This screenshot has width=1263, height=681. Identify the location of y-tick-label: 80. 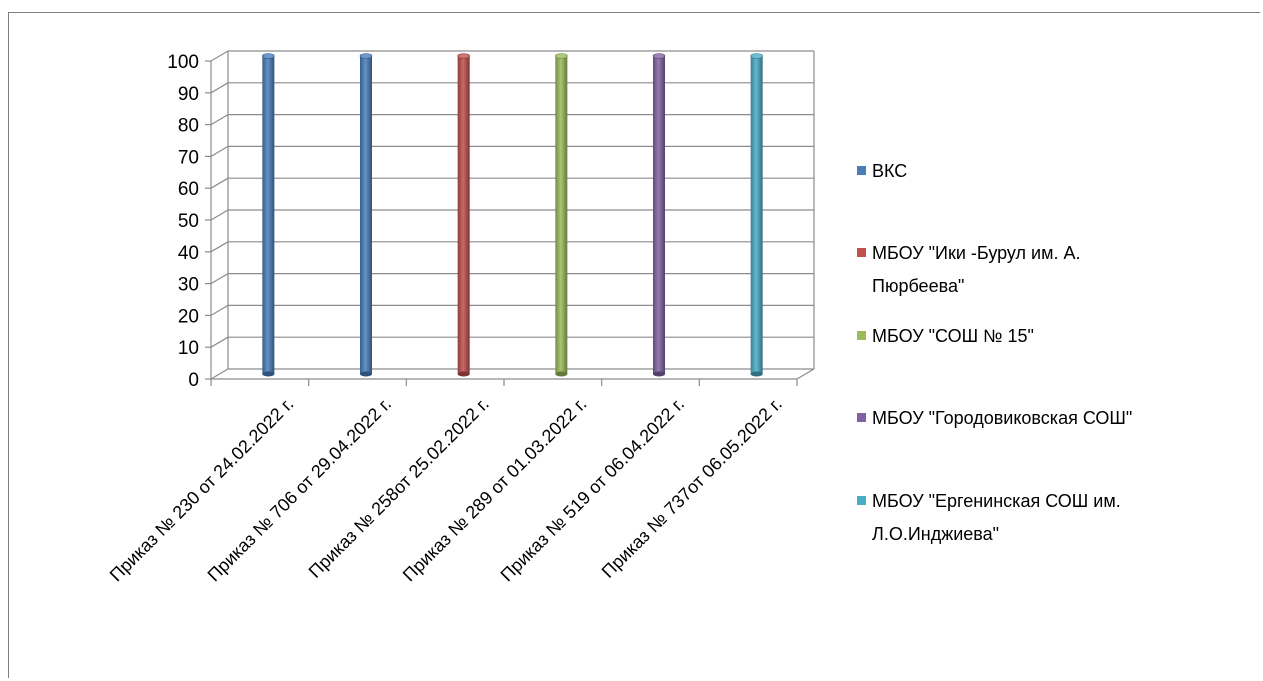
(188, 126).